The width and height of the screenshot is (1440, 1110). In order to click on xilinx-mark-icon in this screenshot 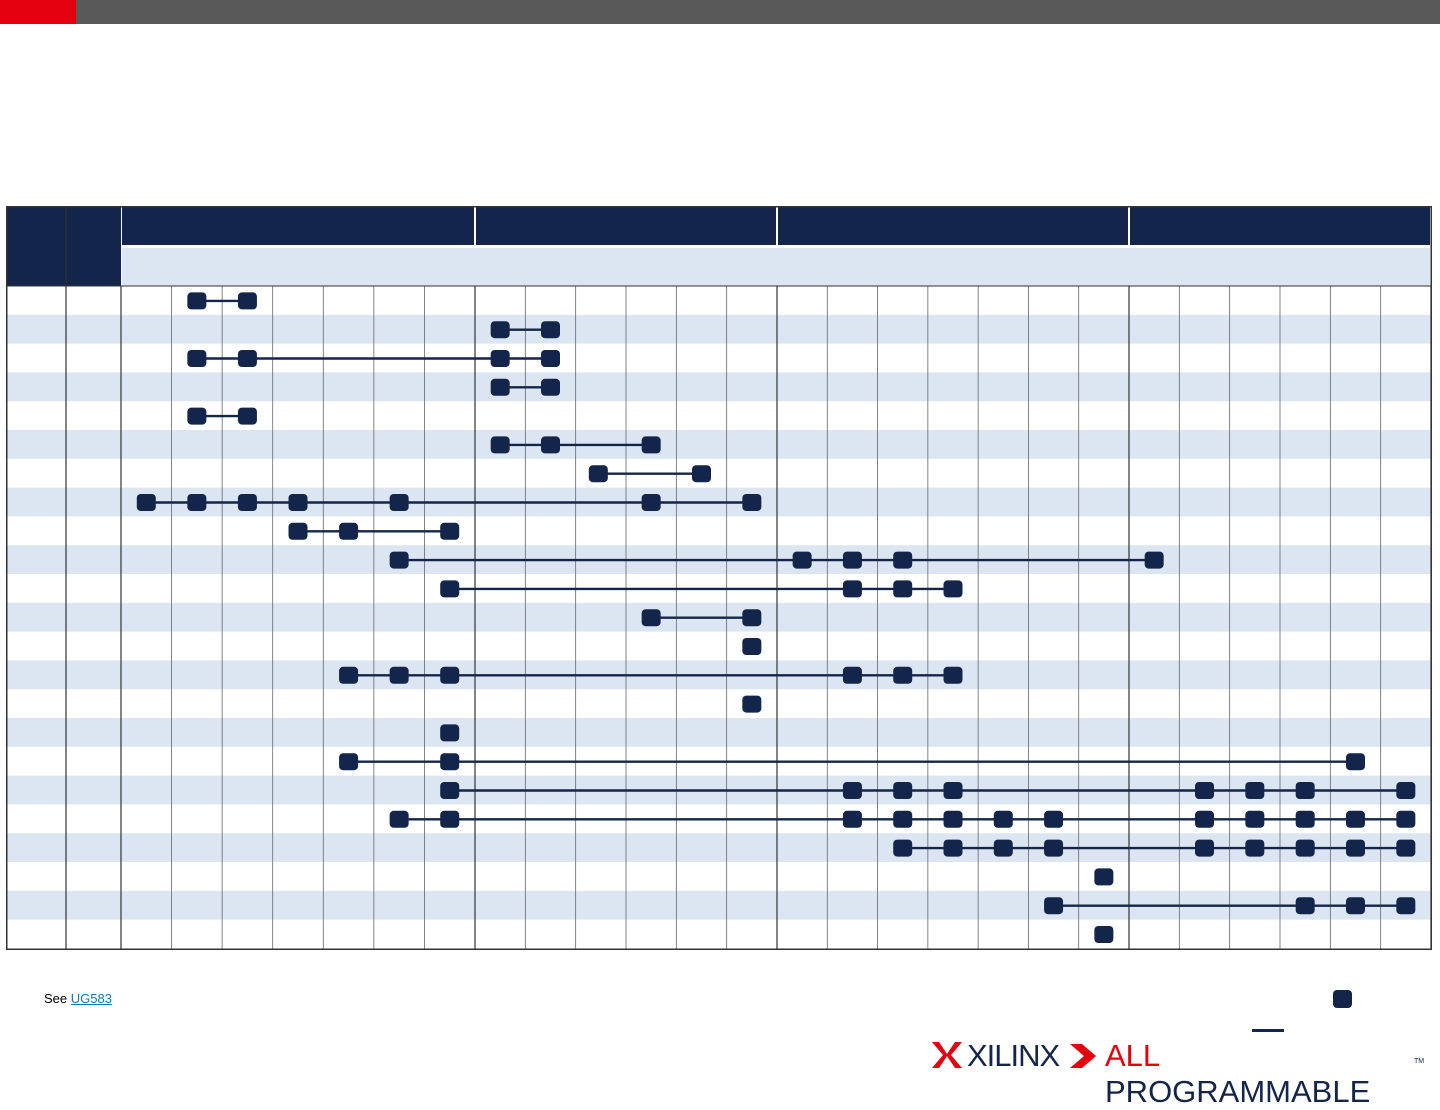, I will do `click(947, 1055)`.